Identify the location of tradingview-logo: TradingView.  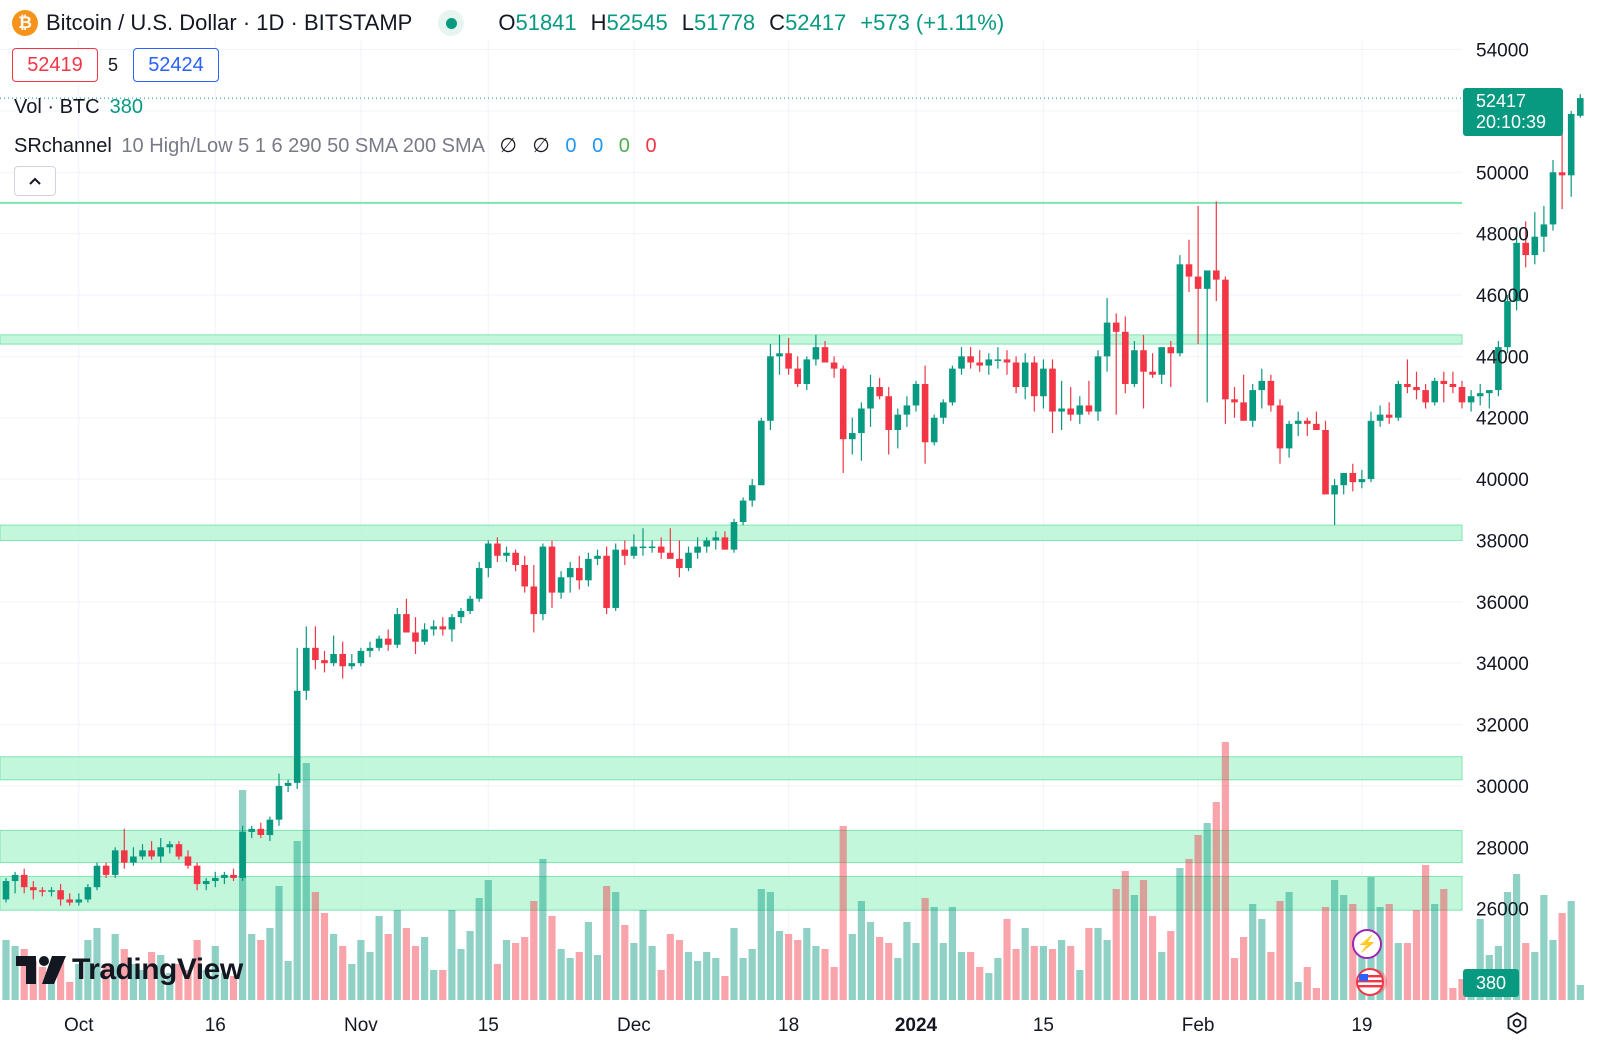
(129, 970).